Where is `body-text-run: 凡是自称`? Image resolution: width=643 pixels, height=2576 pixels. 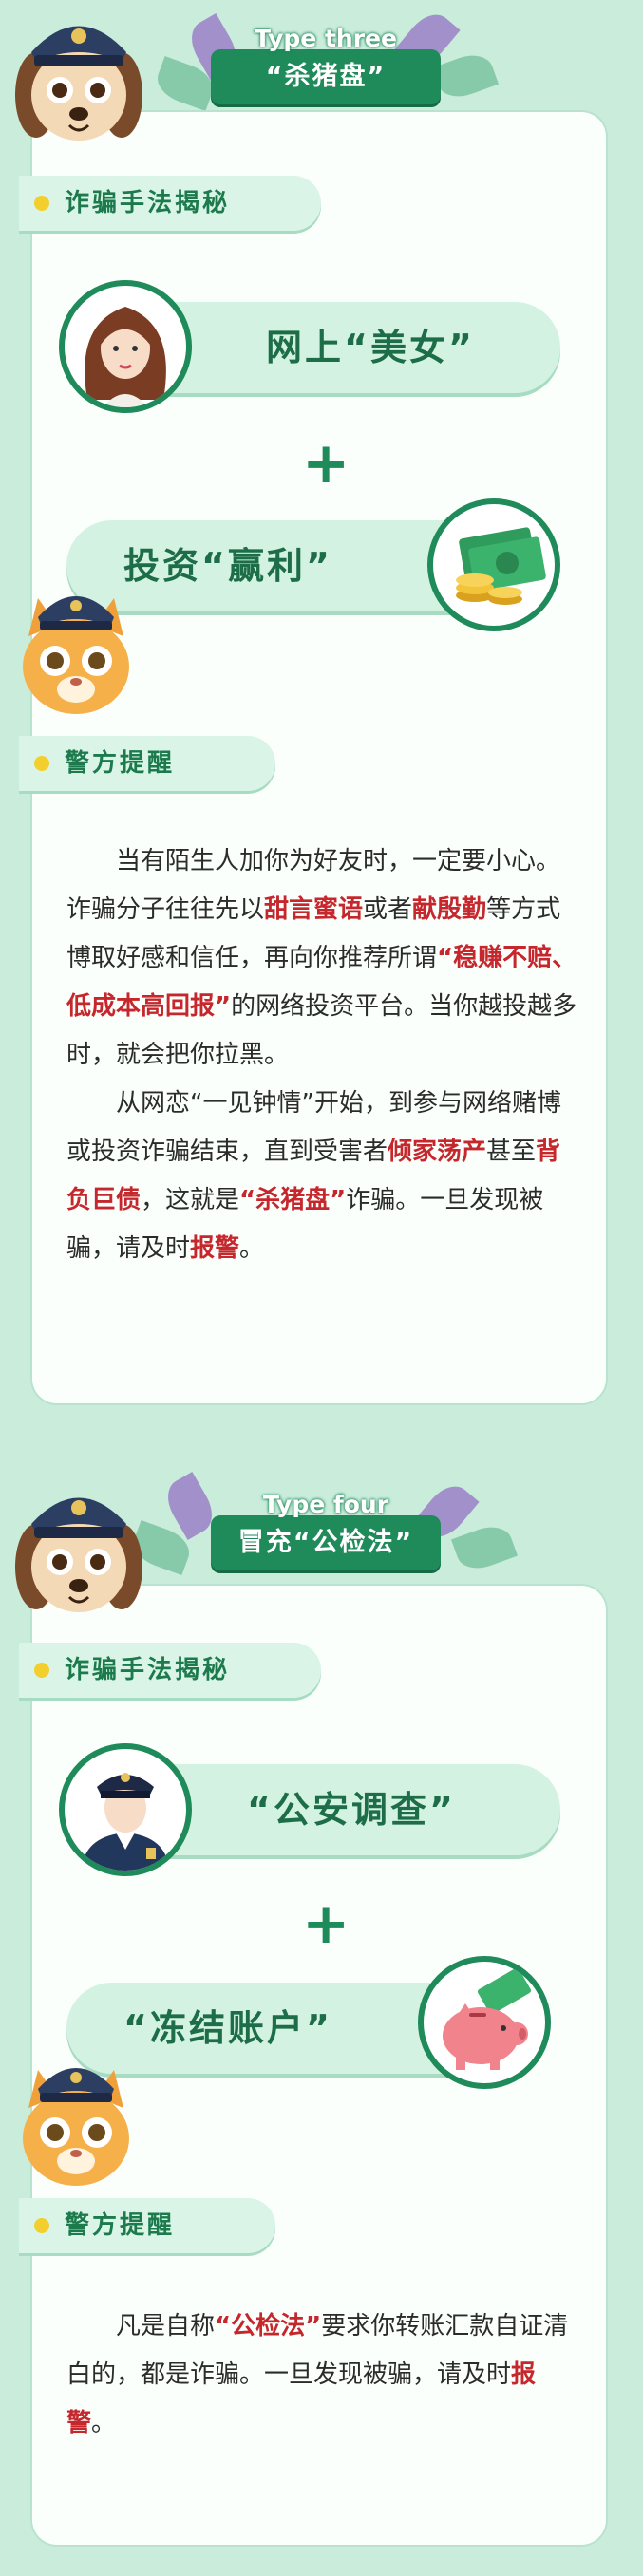
body-text-run: 凡是自称 is located at coordinates (166, 2326).